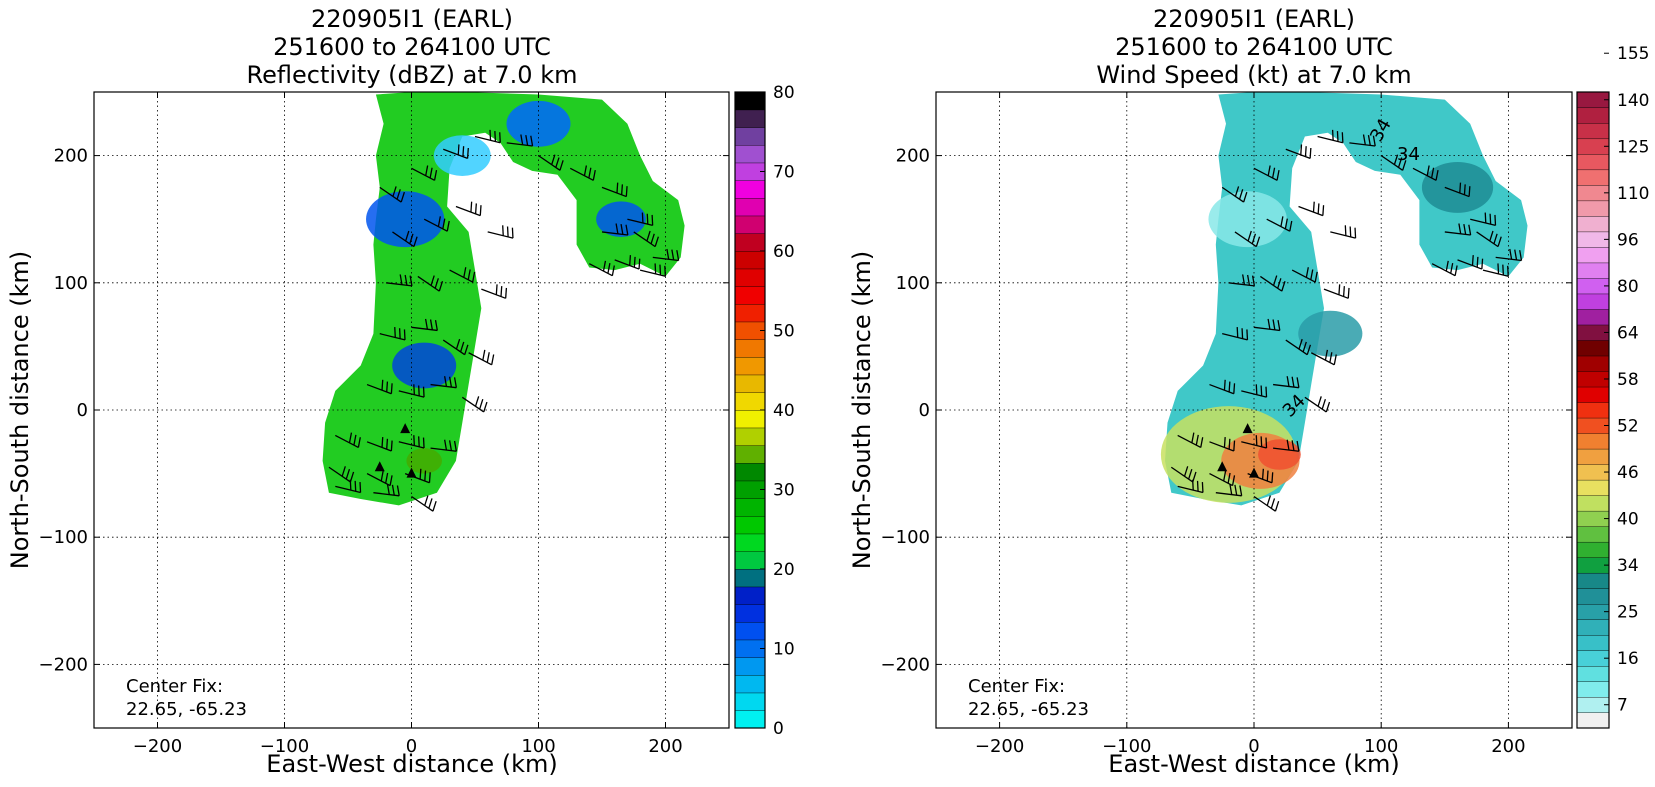 This screenshot has width=1655, height=787. I want to click on reflectivity-center-fix-value: 22.65, -65.23, so click(186, 709).